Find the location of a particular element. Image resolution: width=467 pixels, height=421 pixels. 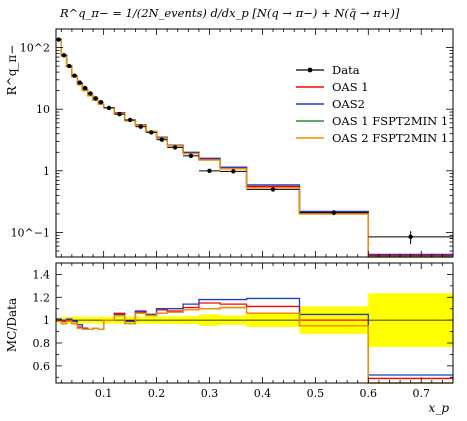

y-tick-label: 10 is located at coordinates (43, 109).